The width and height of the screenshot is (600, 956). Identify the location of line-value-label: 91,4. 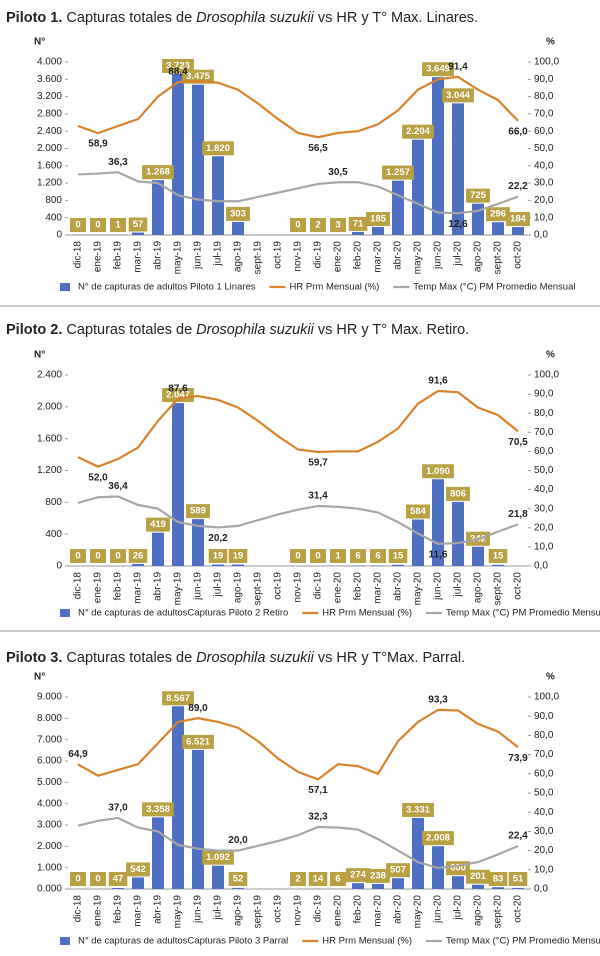
(458, 67).